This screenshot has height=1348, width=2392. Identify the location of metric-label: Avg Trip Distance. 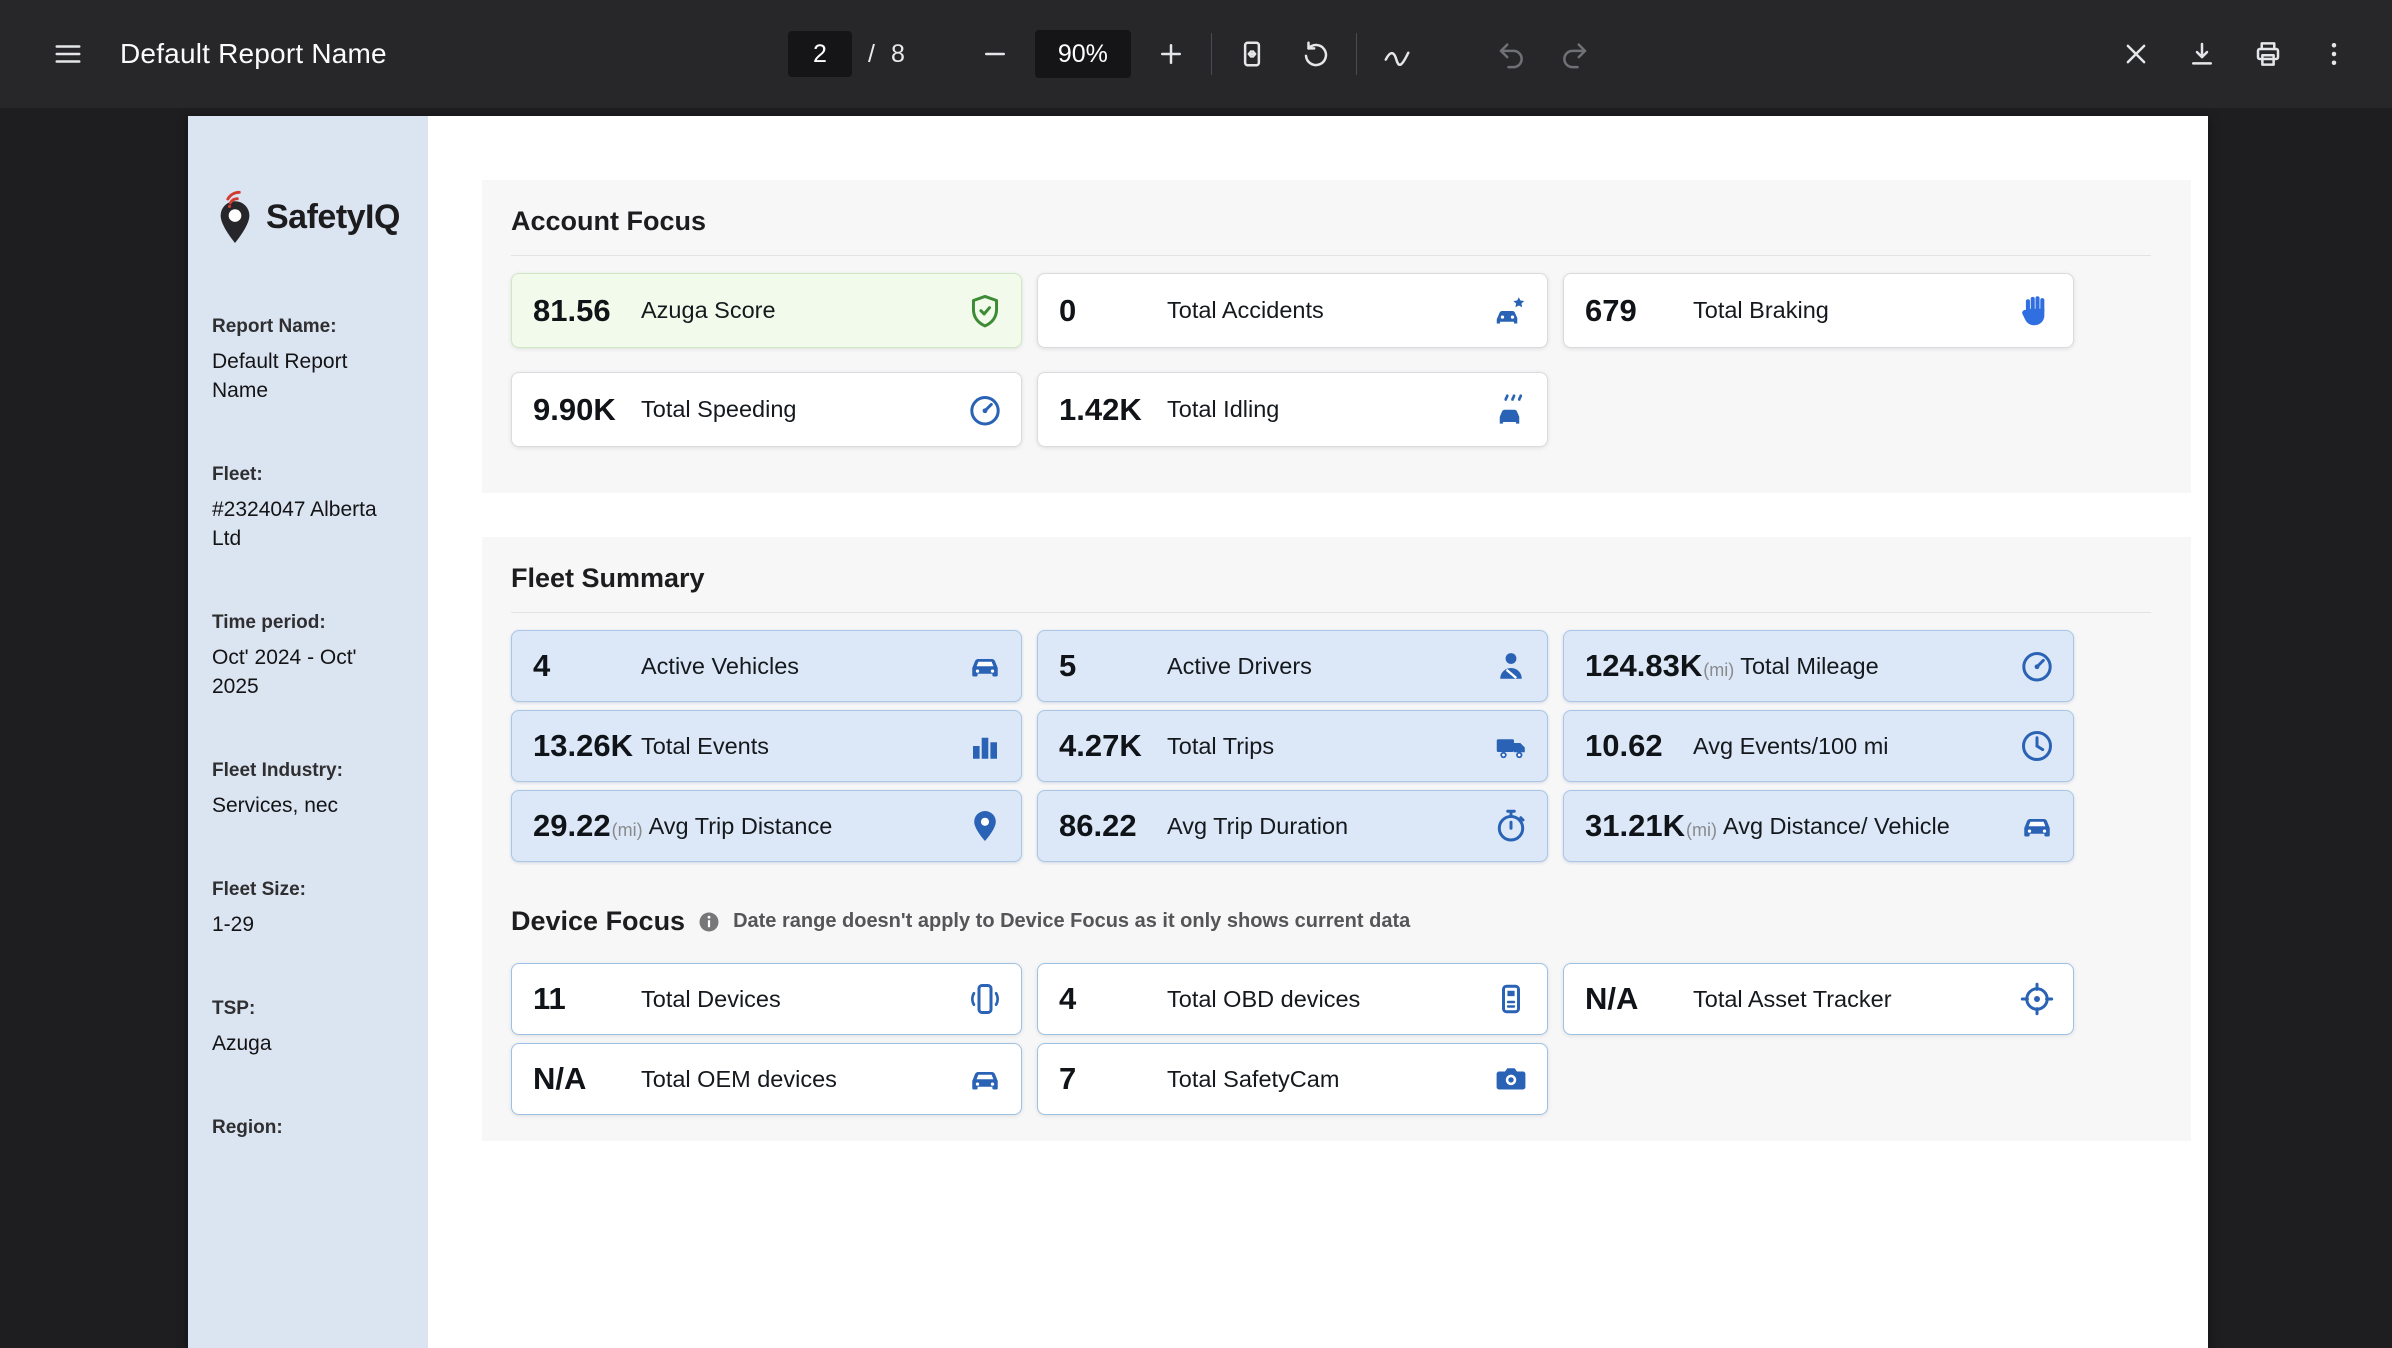
(740, 825).